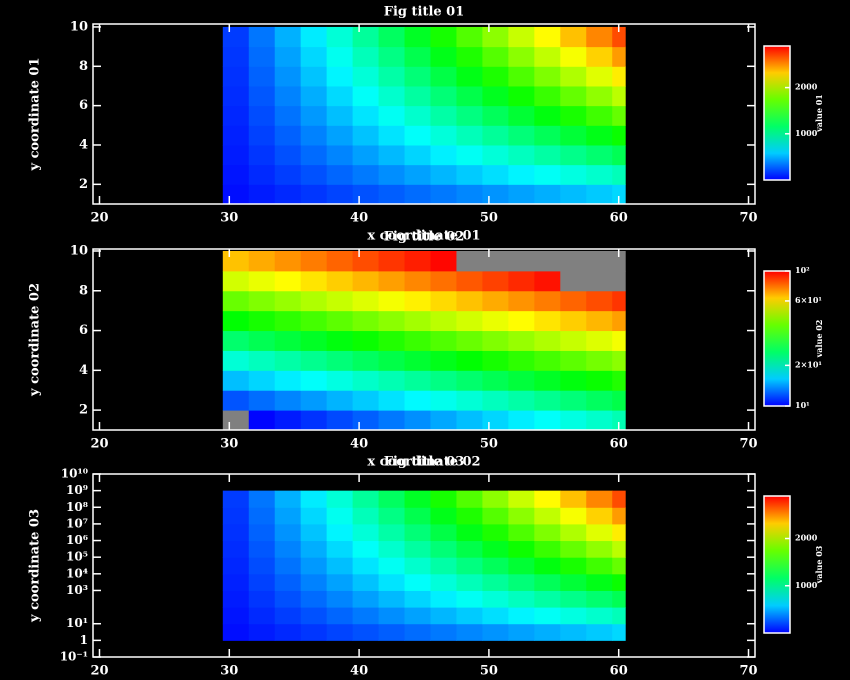  What do you see at coordinates (83, 370) in the screenshot?
I see `y-tick-label: 4` at bounding box center [83, 370].